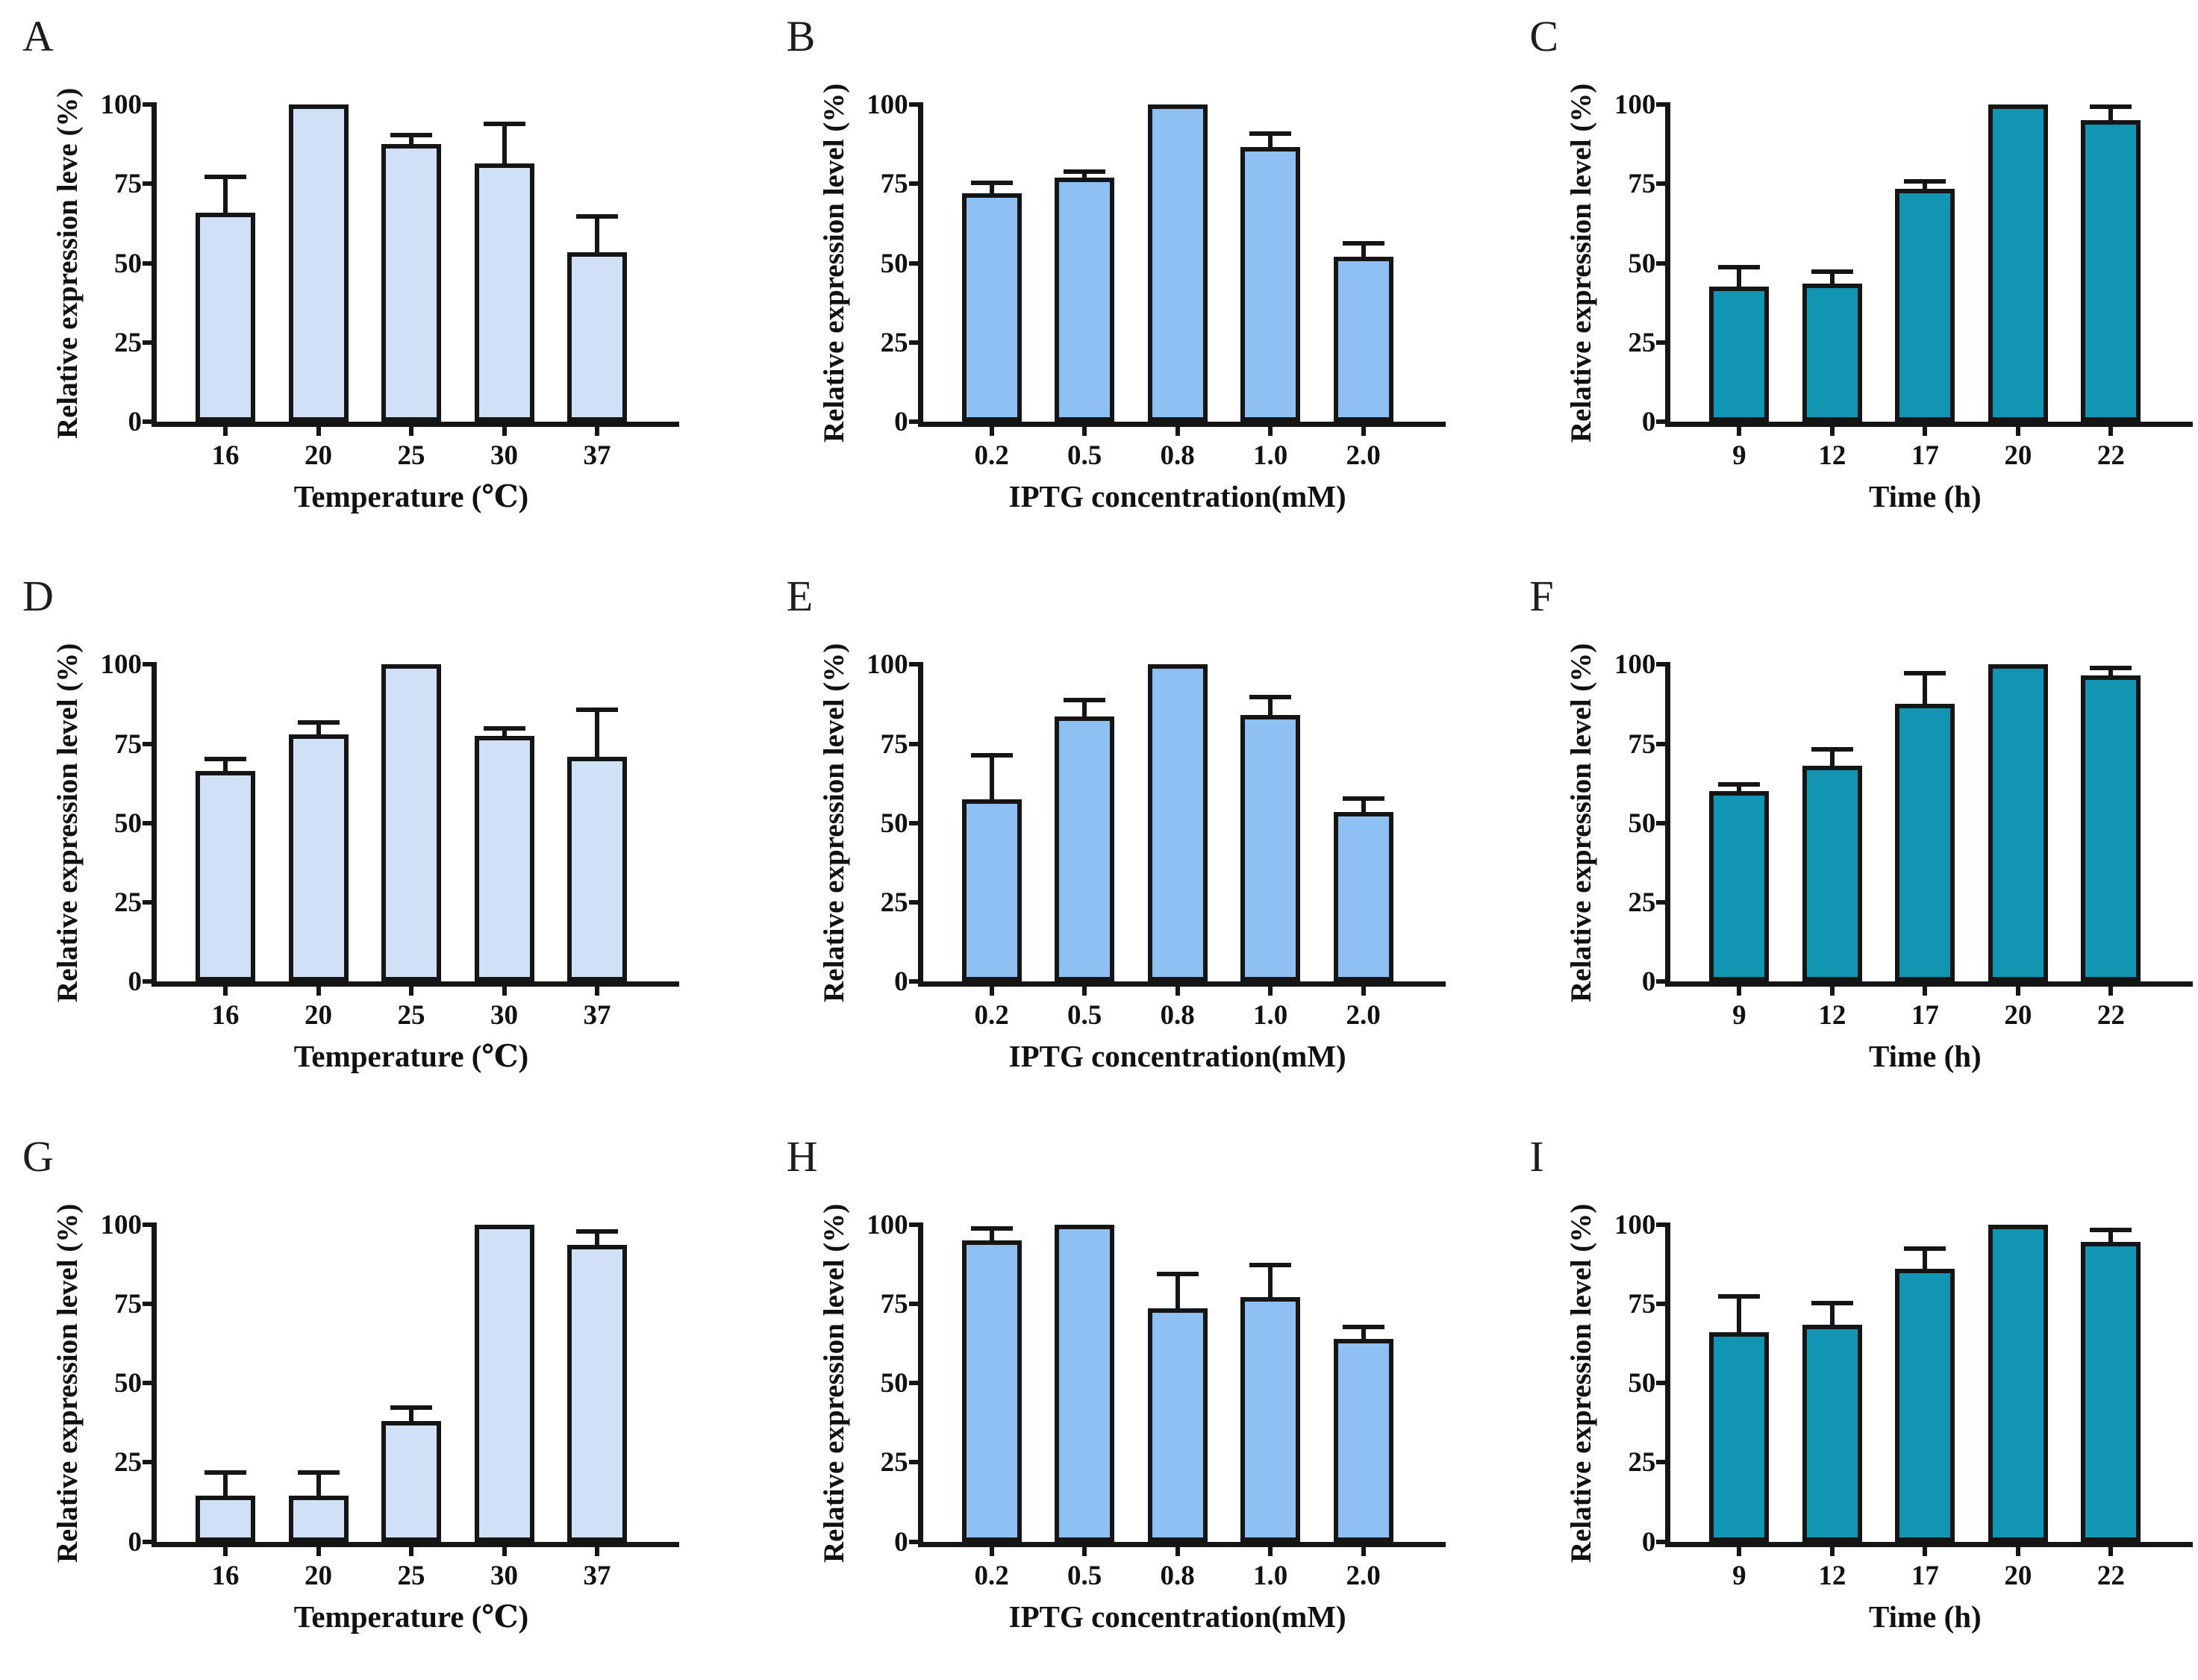  What do you see at coordinates (597, 455) in the screenshot?
I see `x-category-label: 37` at bounding box center [597, 455].